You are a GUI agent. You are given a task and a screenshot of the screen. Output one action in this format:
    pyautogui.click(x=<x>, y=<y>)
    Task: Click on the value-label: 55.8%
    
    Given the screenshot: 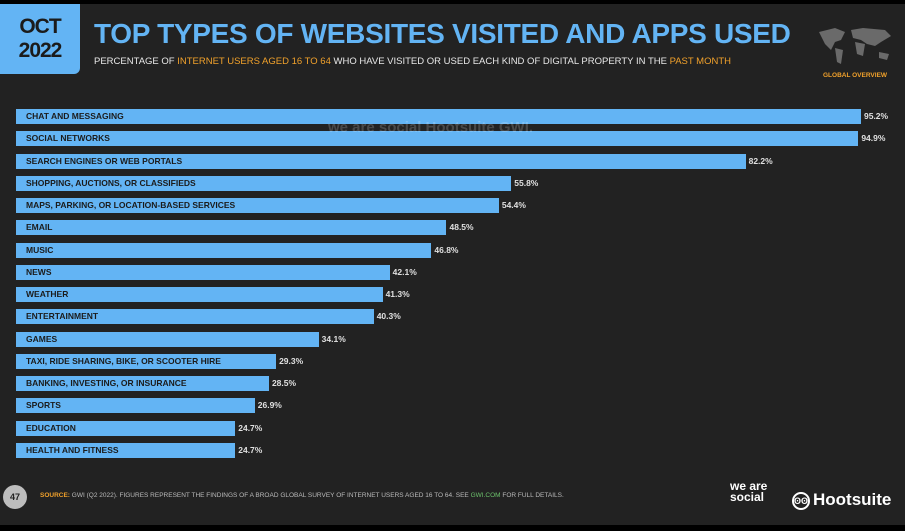 What is the action you would take?
    pyautogui.click(x=526, y=182)
    